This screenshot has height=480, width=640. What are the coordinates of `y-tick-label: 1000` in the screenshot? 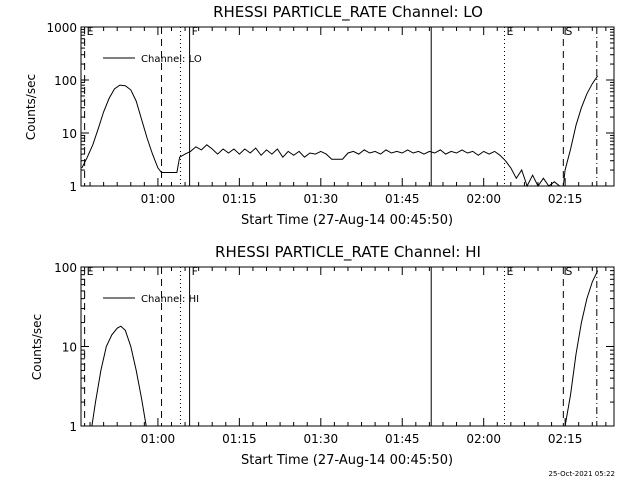 It's located at (61, 28).